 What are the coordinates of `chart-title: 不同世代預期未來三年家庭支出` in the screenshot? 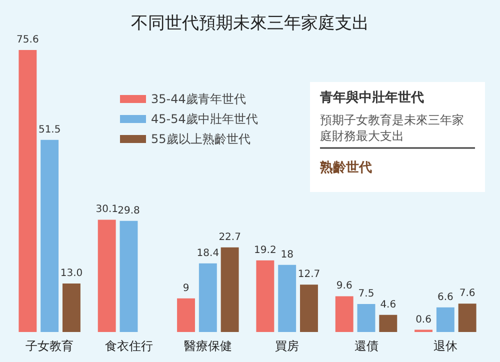 It's located at (250, 24).